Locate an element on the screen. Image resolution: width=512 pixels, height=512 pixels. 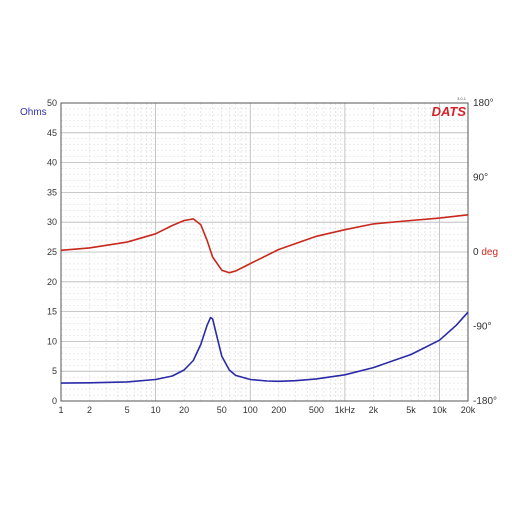
x-tick-label: 100 is located at coordinates (250, 410).